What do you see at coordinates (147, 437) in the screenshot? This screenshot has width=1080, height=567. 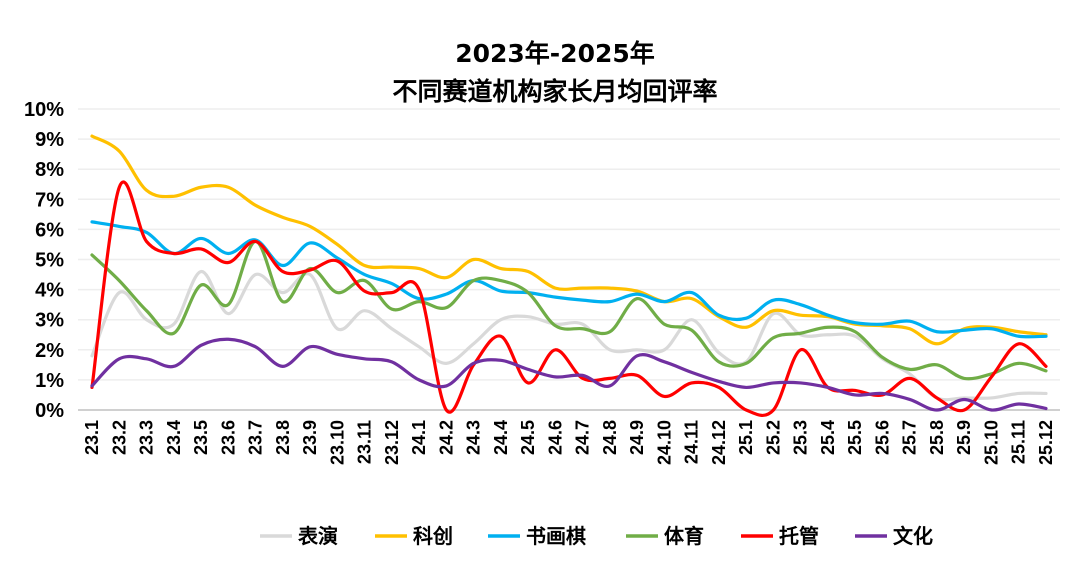 I see `x-tick-label: 23.3` at bounding box center [147, 437].